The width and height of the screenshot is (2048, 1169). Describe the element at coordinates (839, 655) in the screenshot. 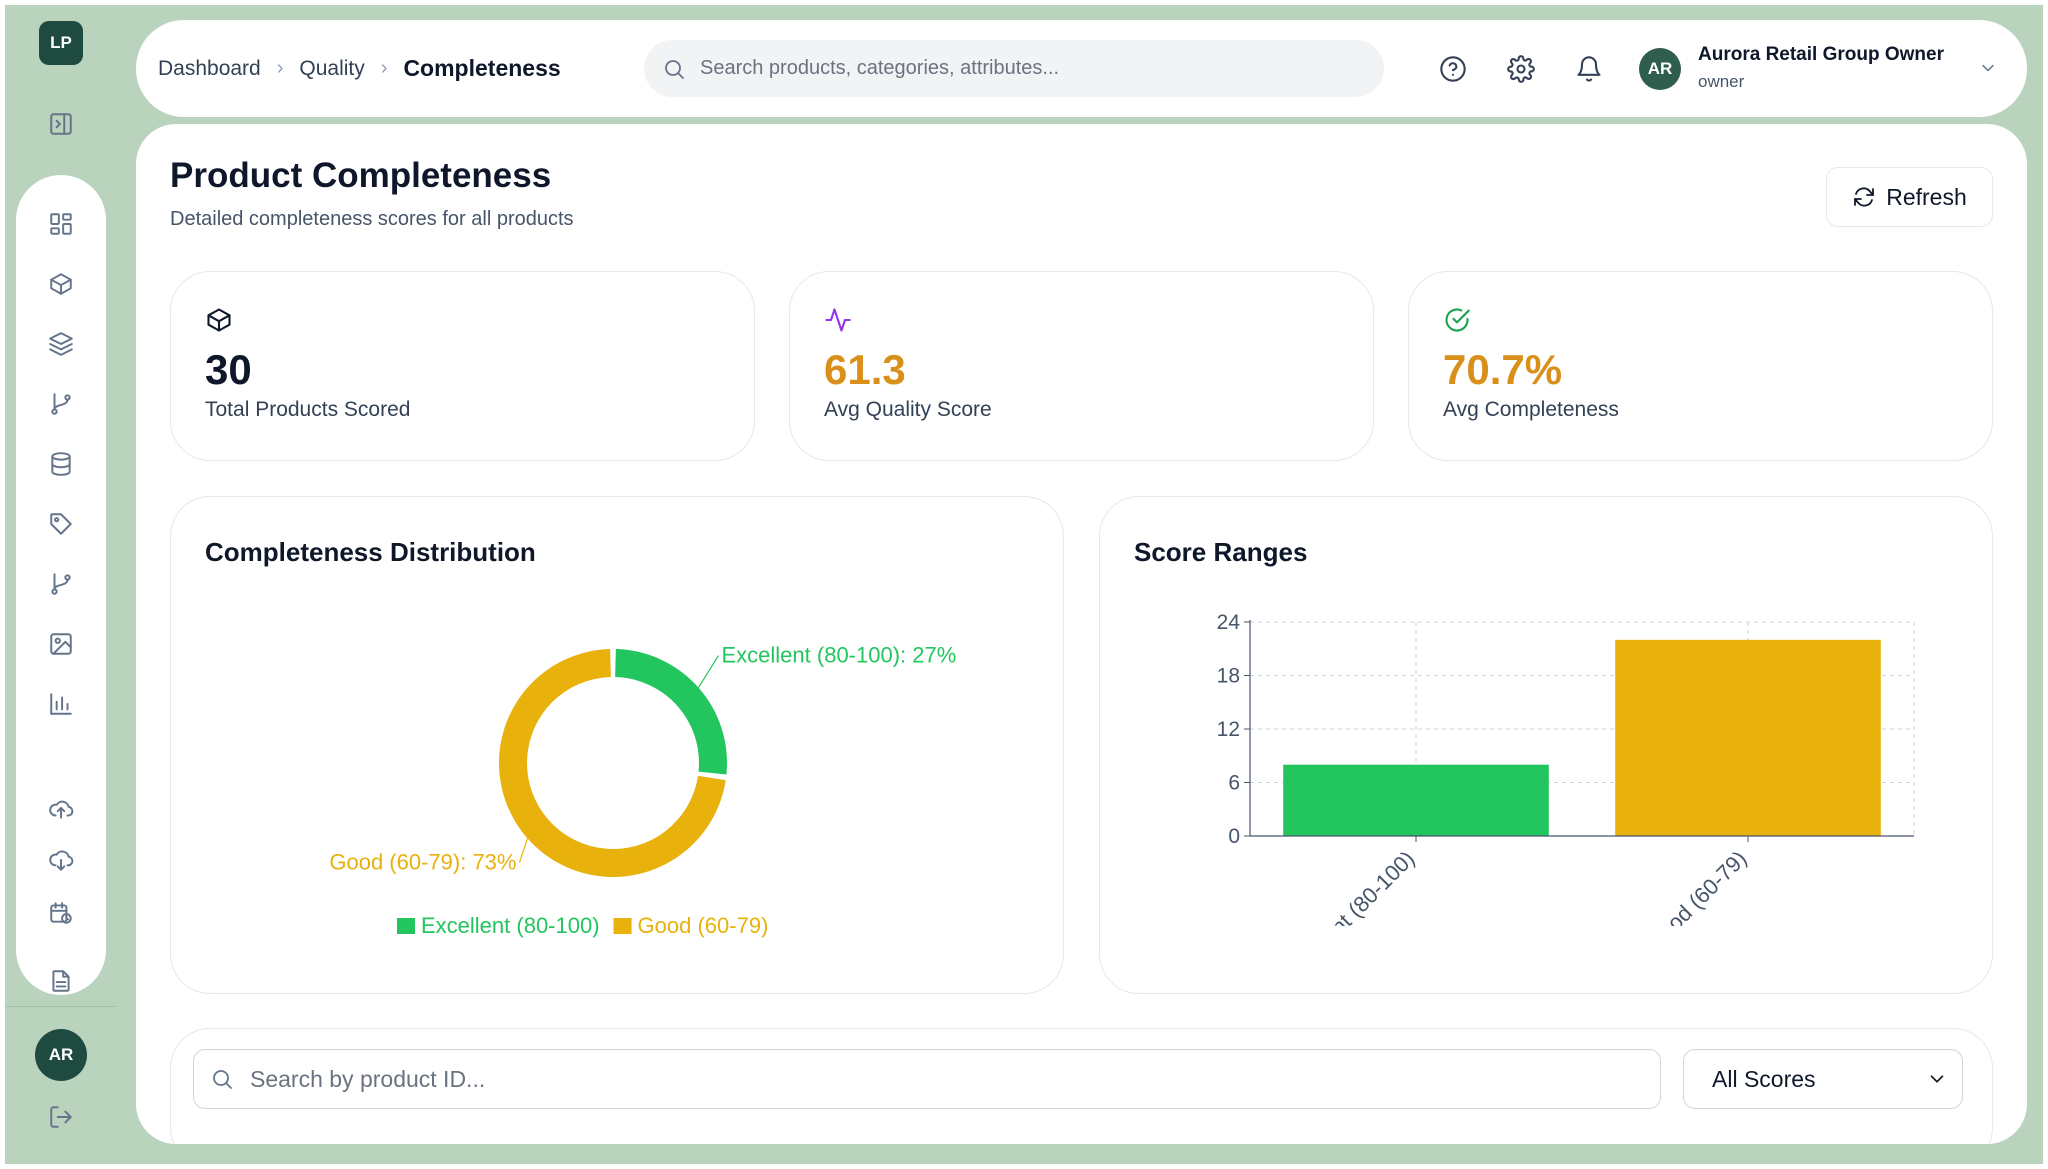

I see `slice-label: Excellent (80-100): 27%` at that location.